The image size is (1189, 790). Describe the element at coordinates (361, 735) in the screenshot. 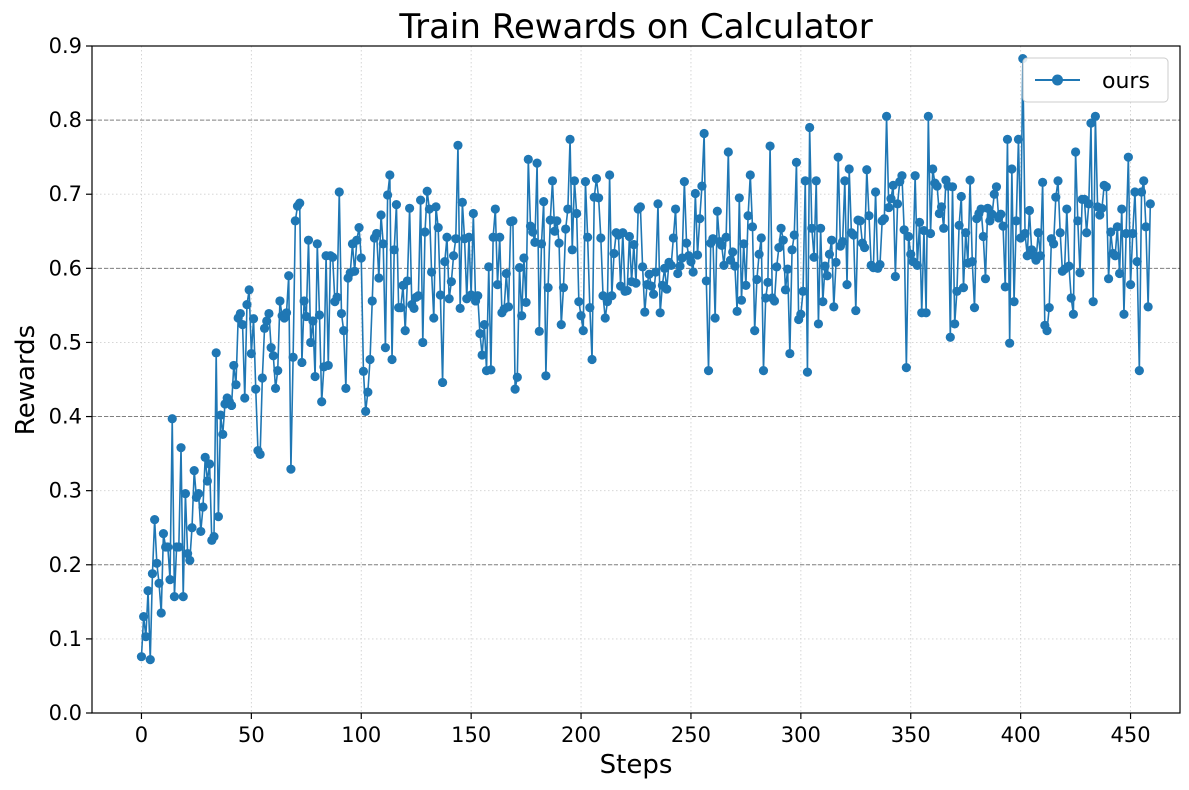

I see `x-tick-label: 100` at that location.